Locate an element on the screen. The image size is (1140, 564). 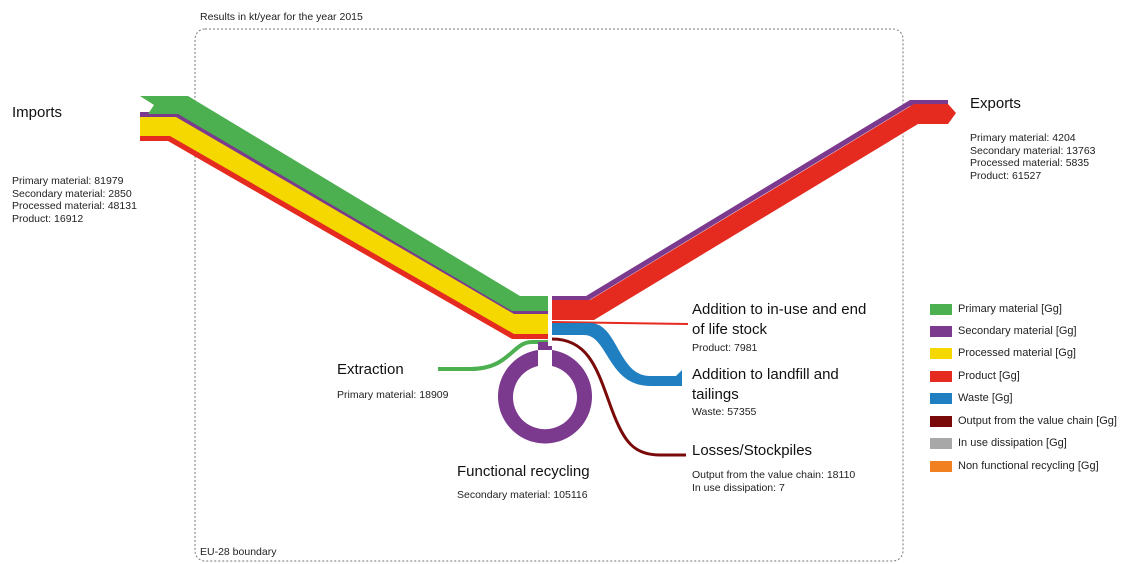
recycling-ring is located at coordinates (544, 397).